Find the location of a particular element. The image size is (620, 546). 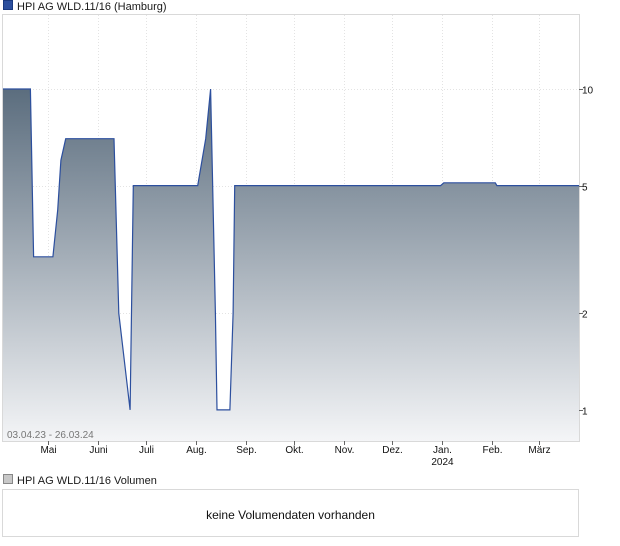

y-tick-label: 1 is located at coordinates (585, 412).